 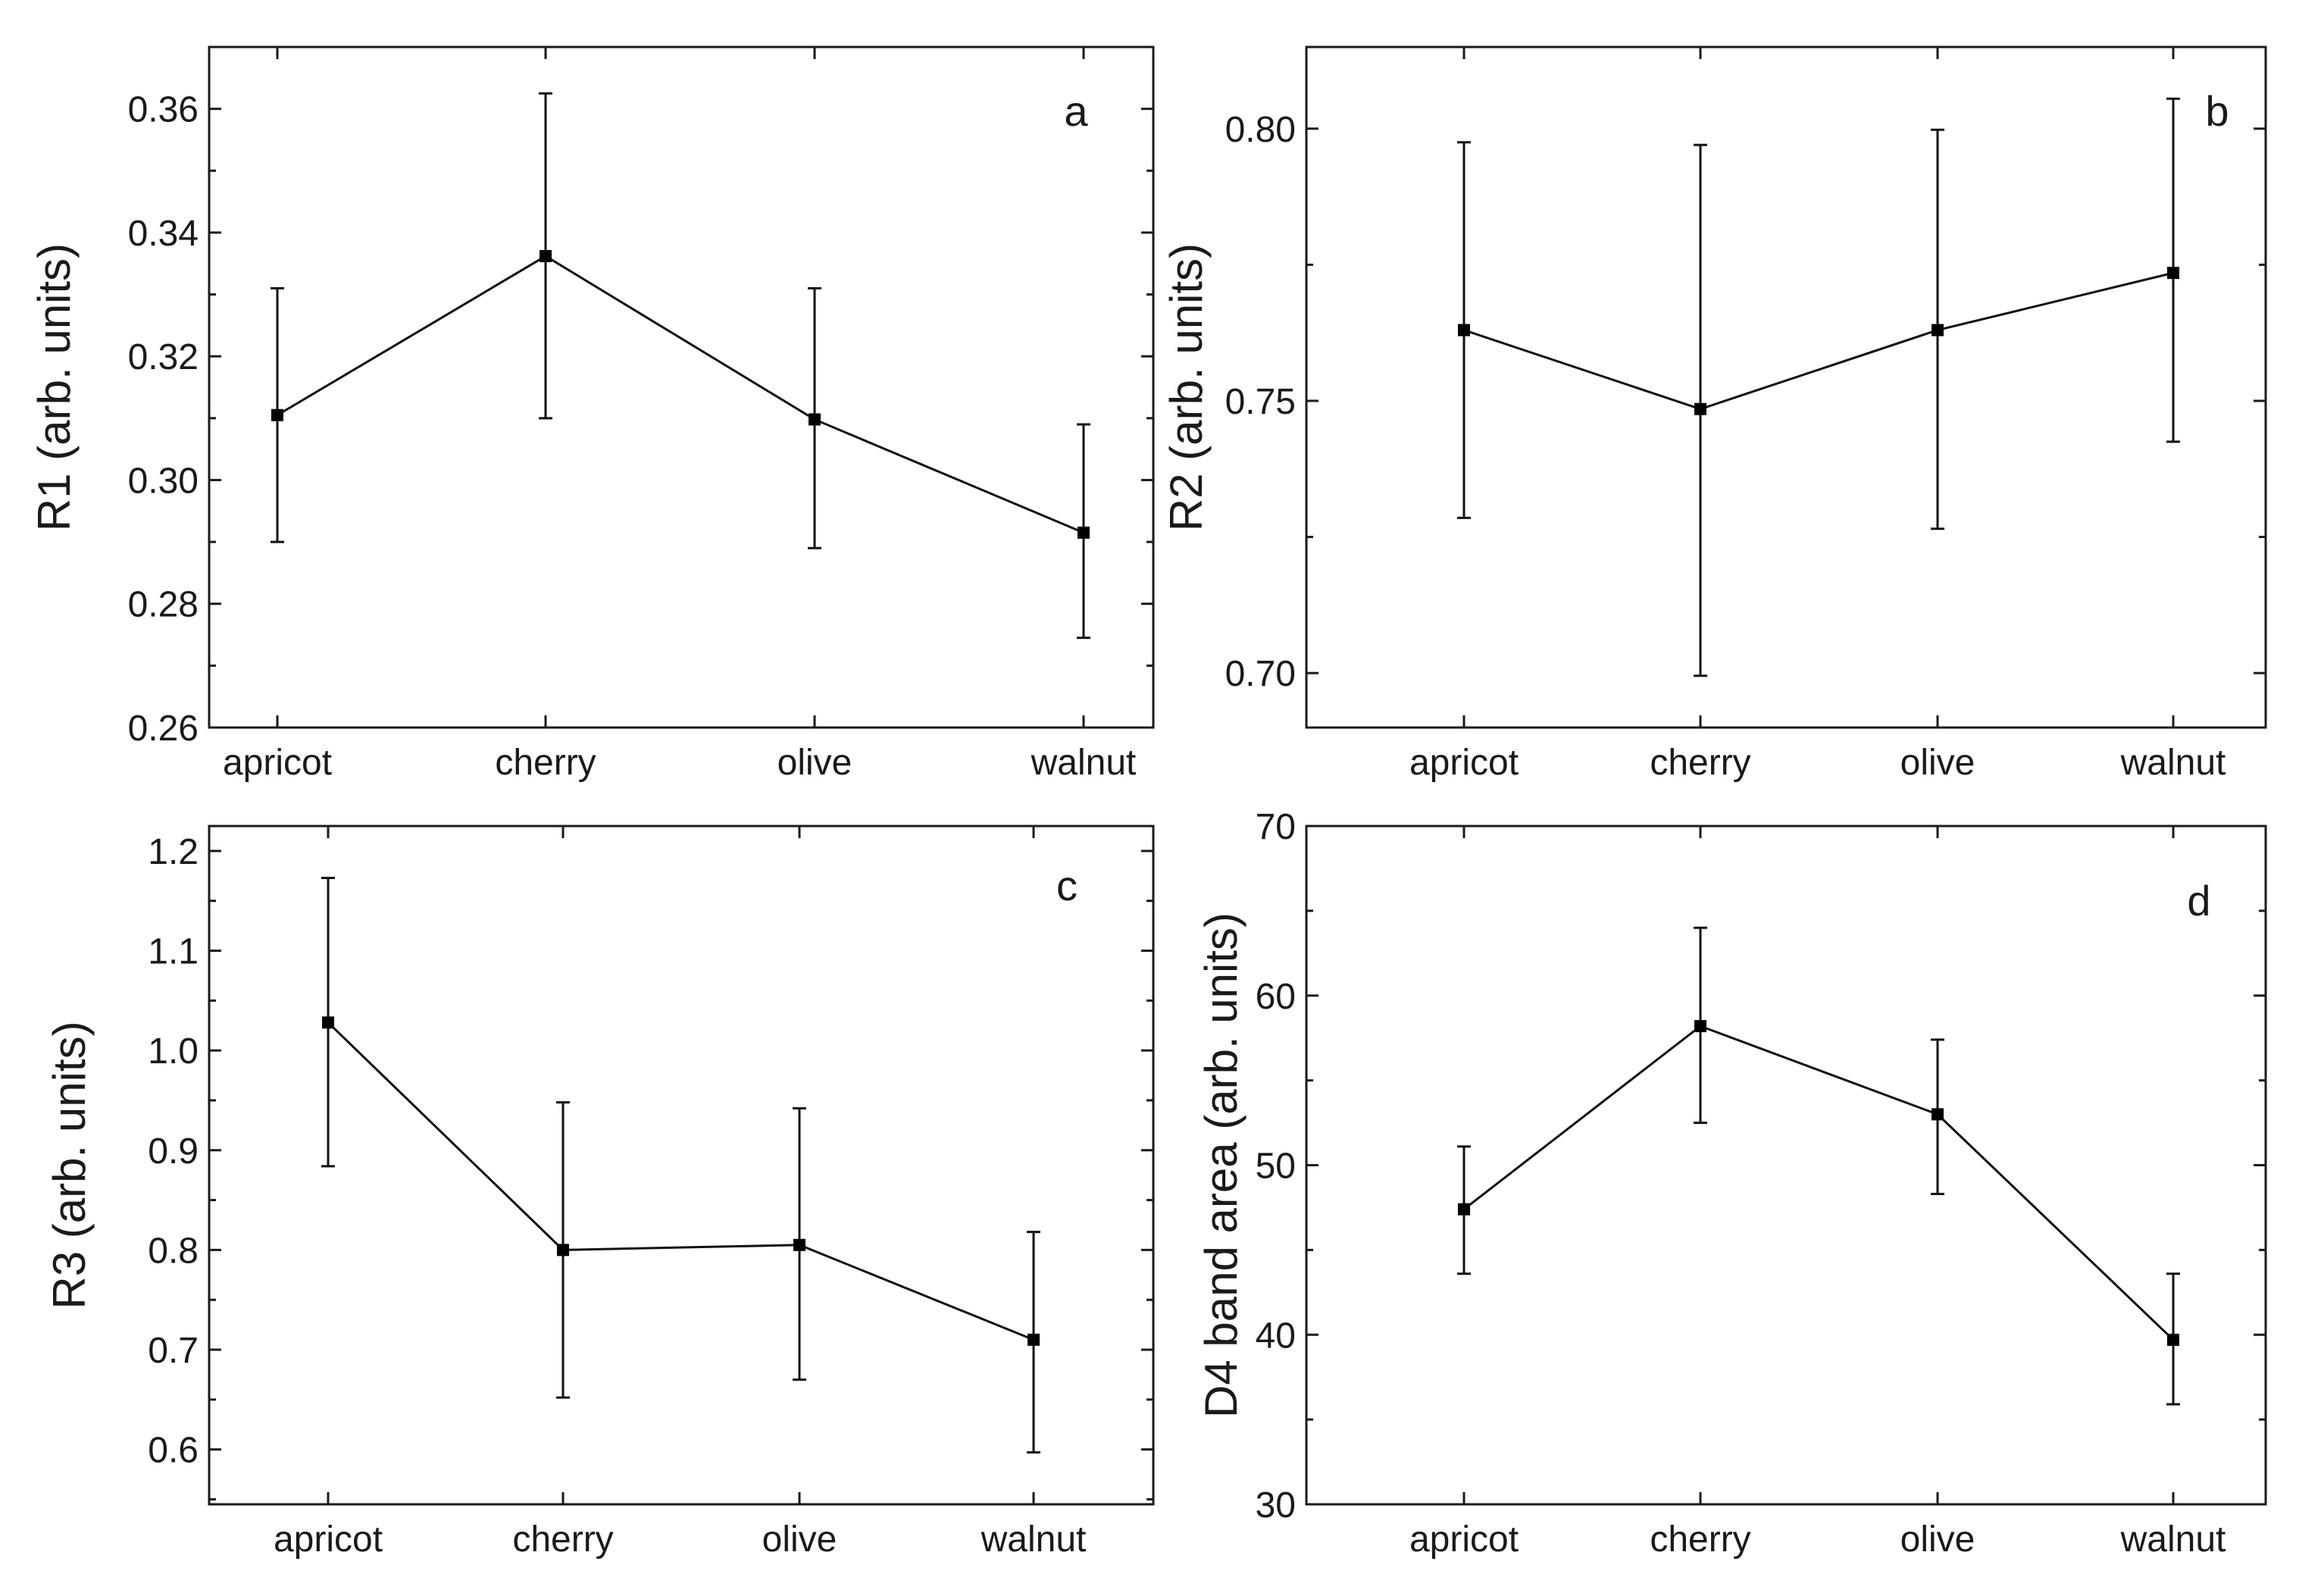 I want to click on panel-a-xtick-label-walnut: walnut, so click(x=1084, y=763).